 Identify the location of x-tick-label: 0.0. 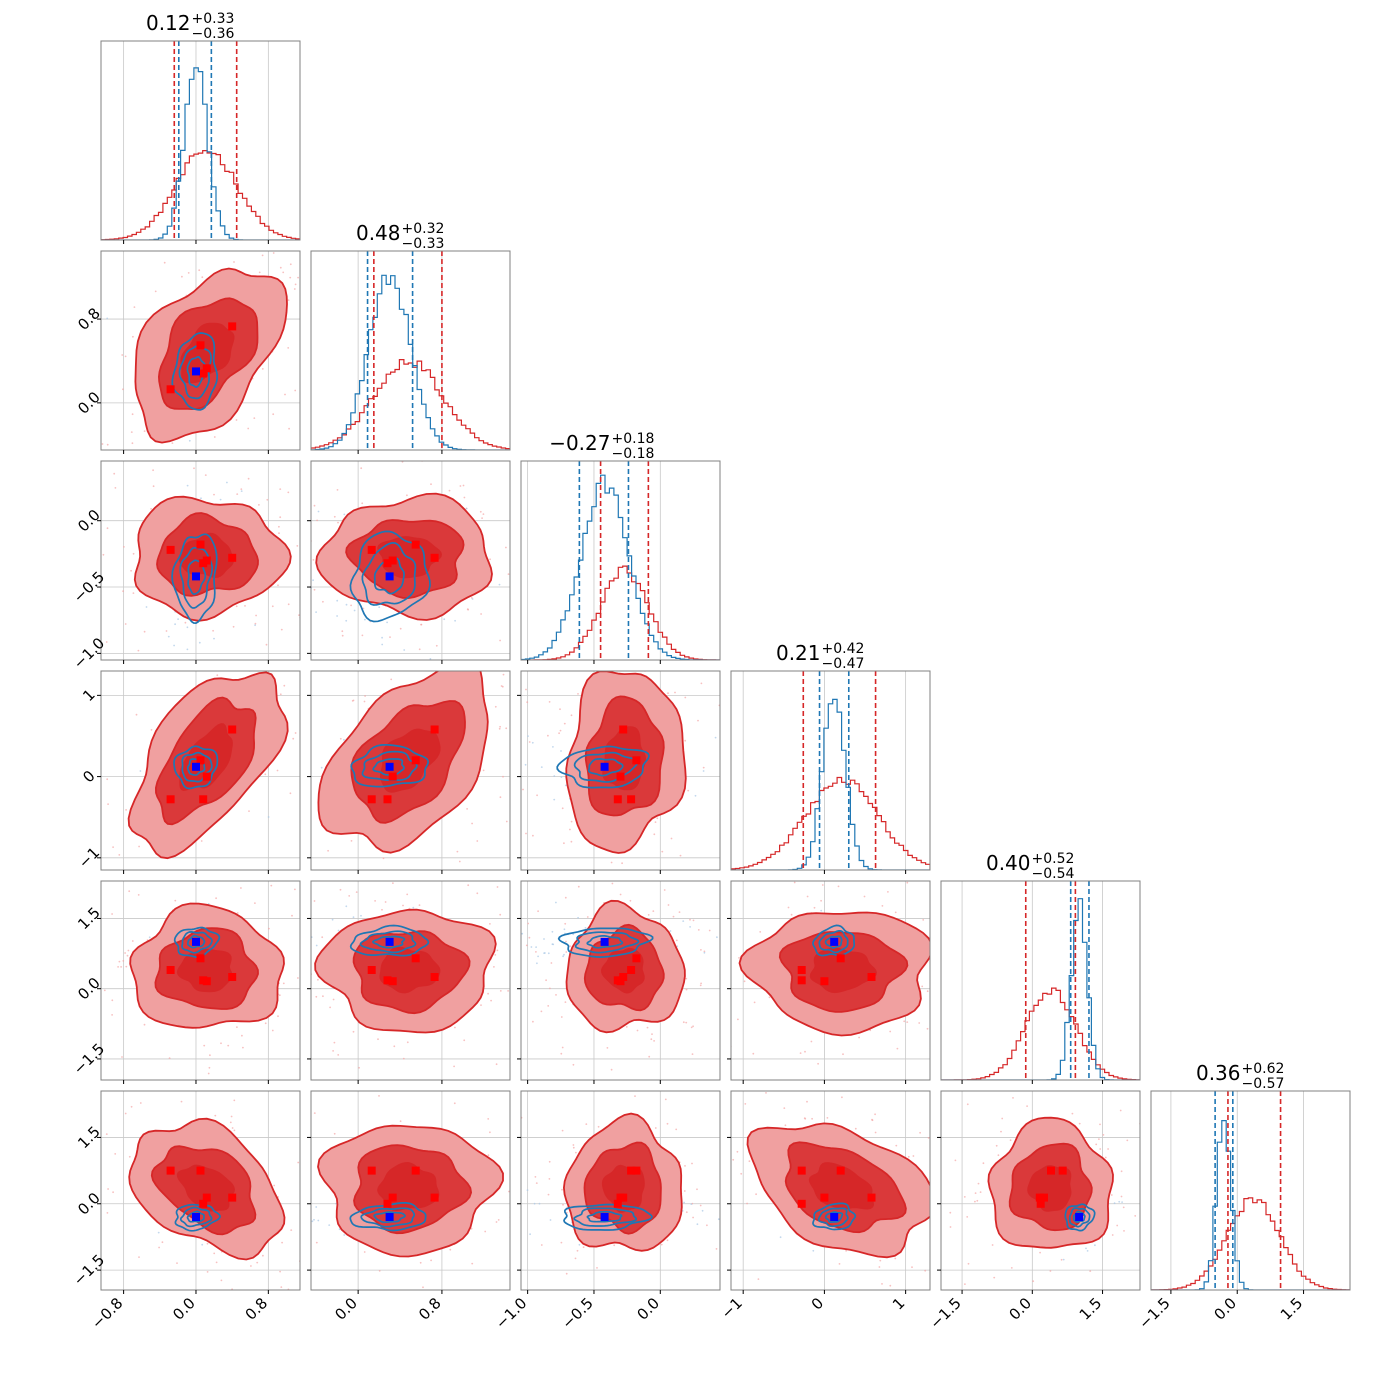
(1225, 1309).